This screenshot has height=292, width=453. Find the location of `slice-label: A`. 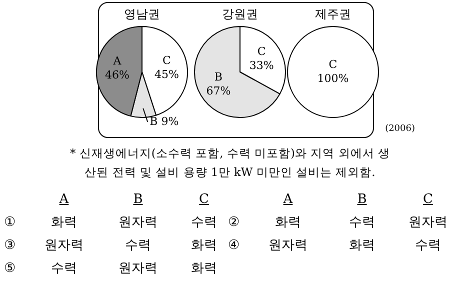

slice-label: A is located at coordinates (117, 61).